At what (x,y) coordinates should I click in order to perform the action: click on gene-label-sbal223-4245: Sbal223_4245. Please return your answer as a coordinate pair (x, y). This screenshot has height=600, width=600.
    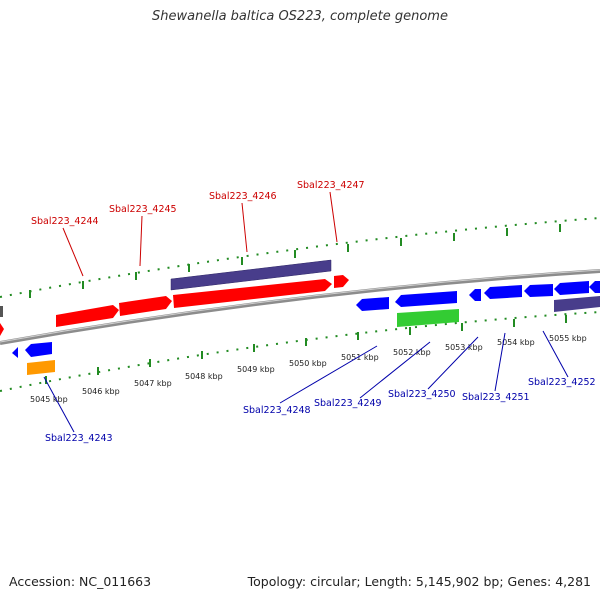
    Looking at the image, I should click on (143, 209).